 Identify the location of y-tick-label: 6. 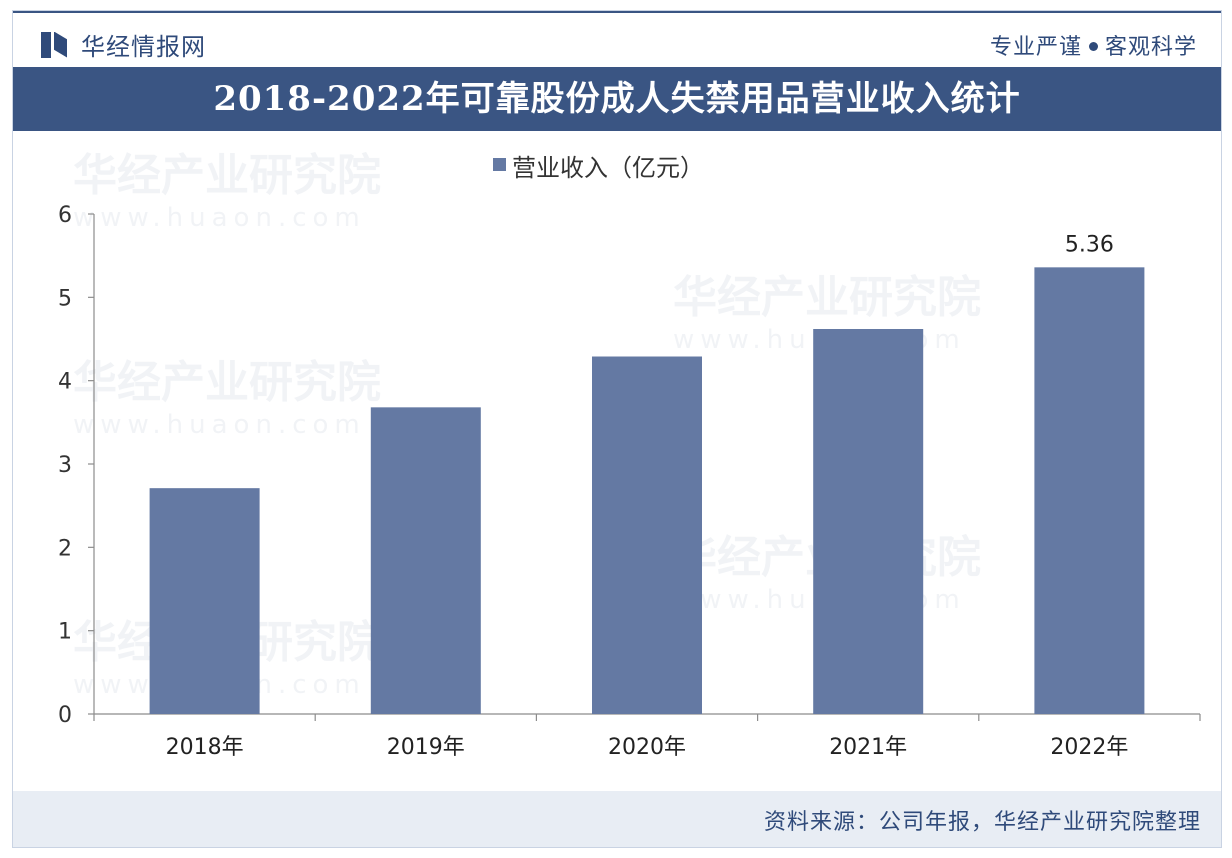
(65, 215).